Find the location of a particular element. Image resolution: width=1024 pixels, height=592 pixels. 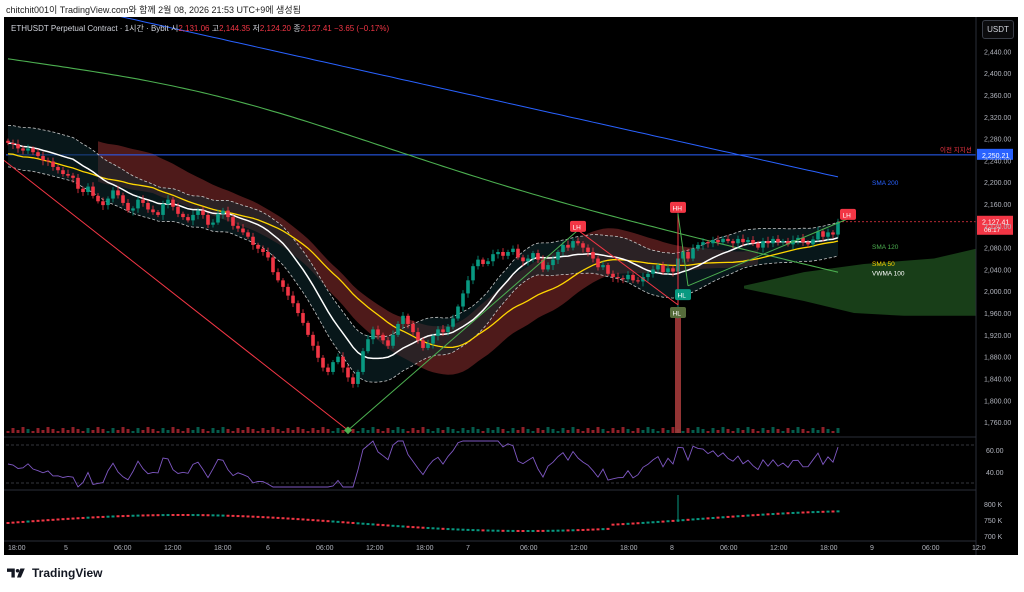

price-tick-label: 2,160.00 is located at coordinates (997, 205).